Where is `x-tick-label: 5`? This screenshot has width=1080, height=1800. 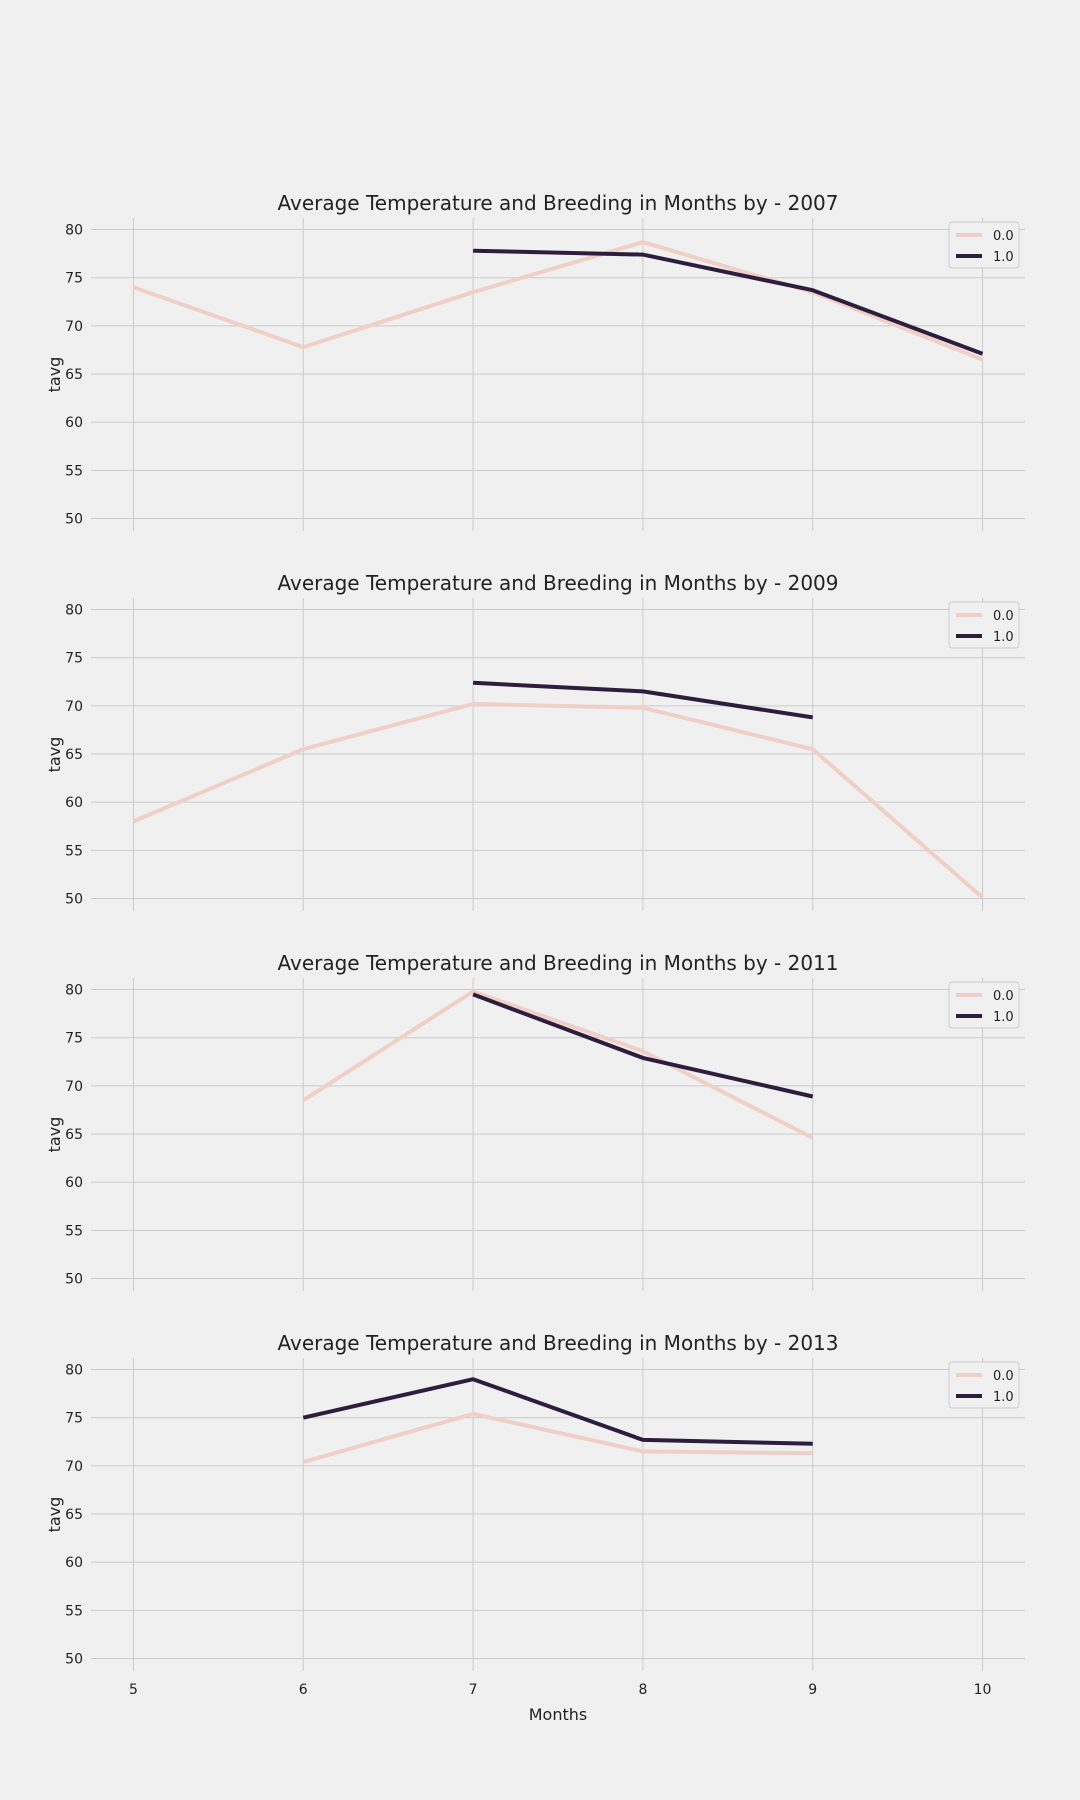 x-tick-label: 5 is located at coordinates (133, 1690).